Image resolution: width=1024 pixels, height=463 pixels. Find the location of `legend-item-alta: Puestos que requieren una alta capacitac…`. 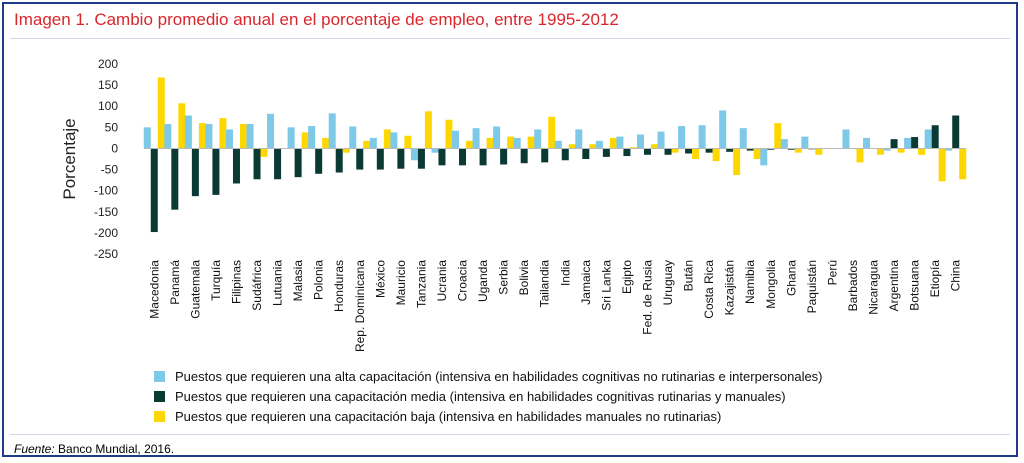

legend-item-alta: Puestos que requieren una alta capacitac… is located at coordinates (488, 376).